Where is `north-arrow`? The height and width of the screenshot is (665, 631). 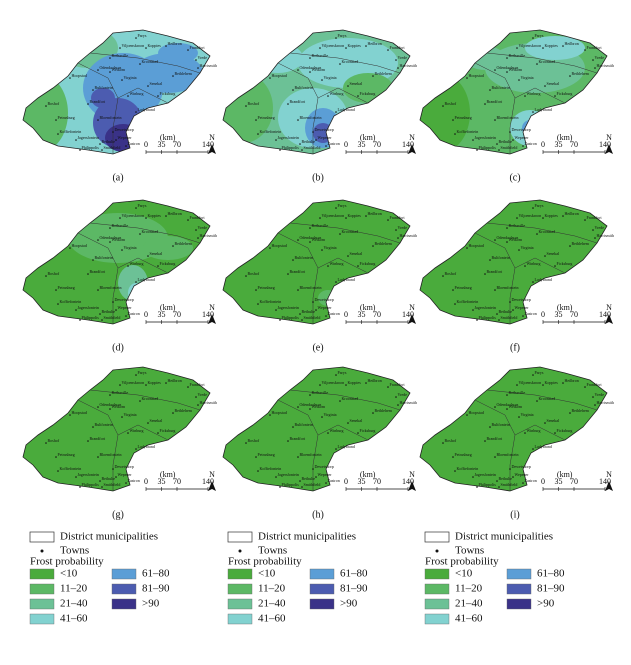
north-arrow is located at coordinates (412, 486).